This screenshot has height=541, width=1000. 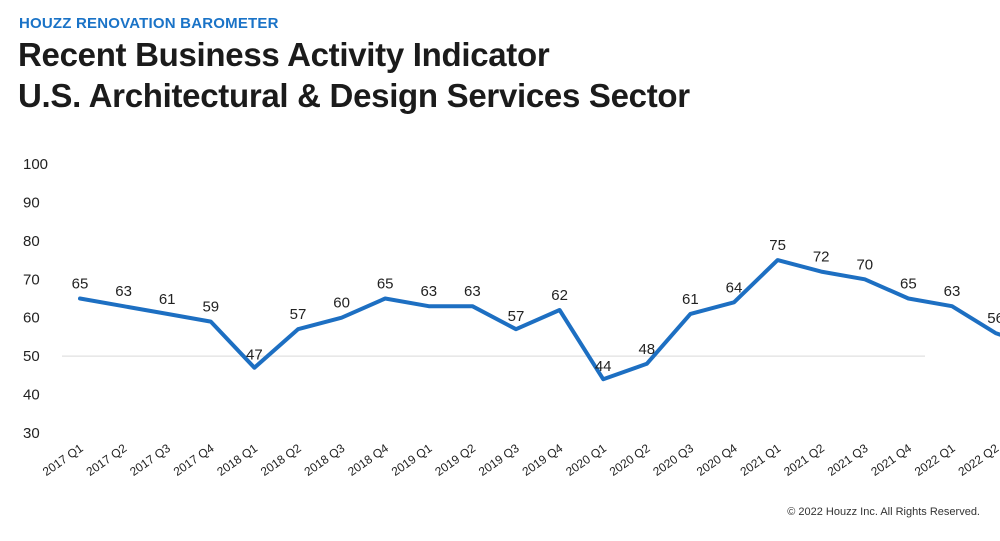 I want to click on x-tick-label: 2021 Q3, so click(x=848, y=460).